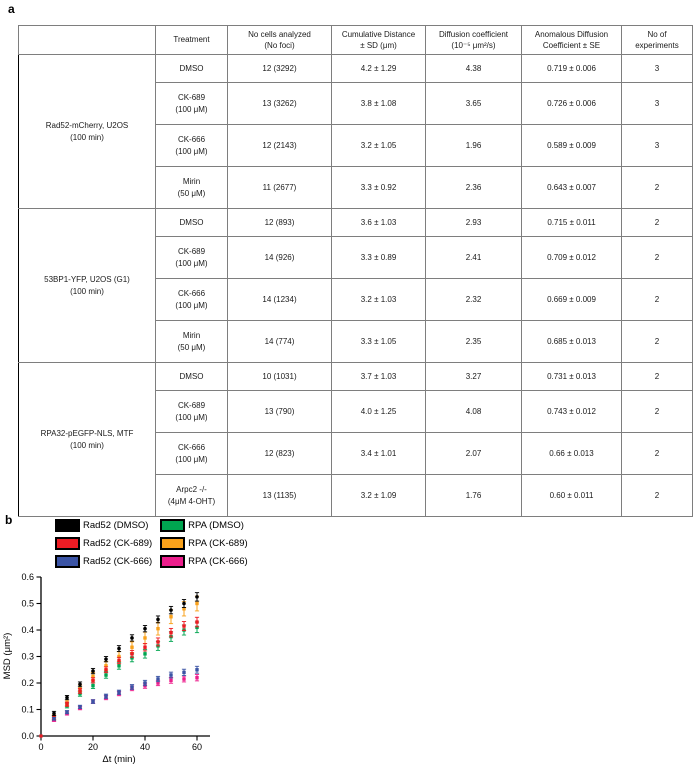 This screenshot has width=693, height=771. What do you see at coordinates (378, 411) in the screenshot?
I see `cell-cumulative-distance: 4.0 ± 1.25` at bounding box center [378, 411].